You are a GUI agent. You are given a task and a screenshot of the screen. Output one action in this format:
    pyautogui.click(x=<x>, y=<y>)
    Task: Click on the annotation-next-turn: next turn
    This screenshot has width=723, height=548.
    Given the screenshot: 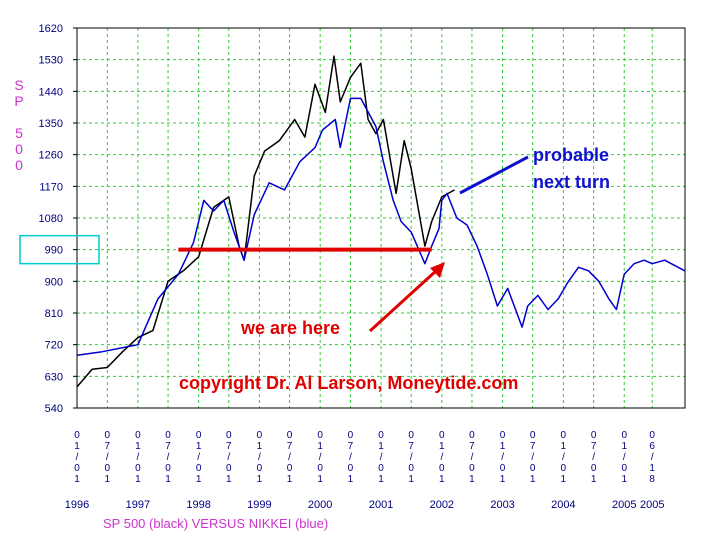 What is the action you would take?
    pyautogui.click(x=571, y=182)
    